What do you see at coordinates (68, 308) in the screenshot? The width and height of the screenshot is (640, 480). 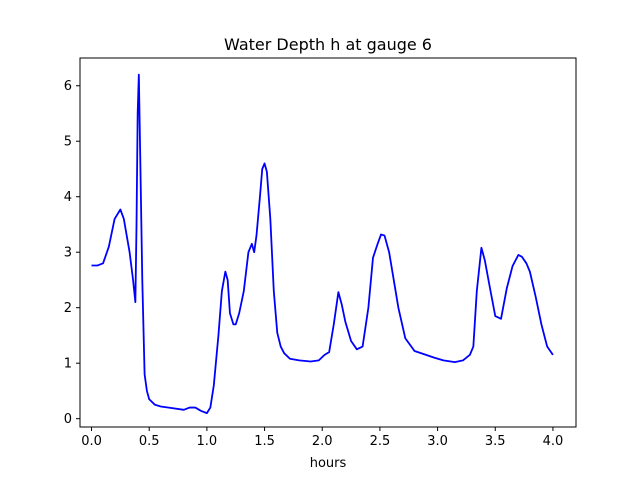 I see `y-tick-label: 2` at bounding box center [68, 308].